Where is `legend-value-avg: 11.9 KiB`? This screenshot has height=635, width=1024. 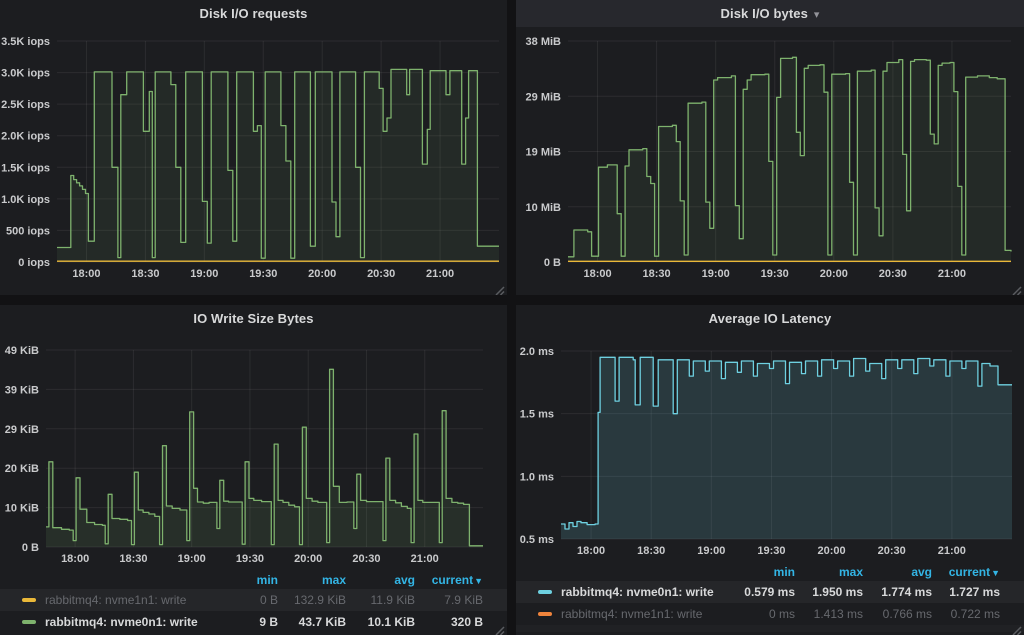
legend-value-avg: 11.9 KiB is located at coordinates (392, 600).